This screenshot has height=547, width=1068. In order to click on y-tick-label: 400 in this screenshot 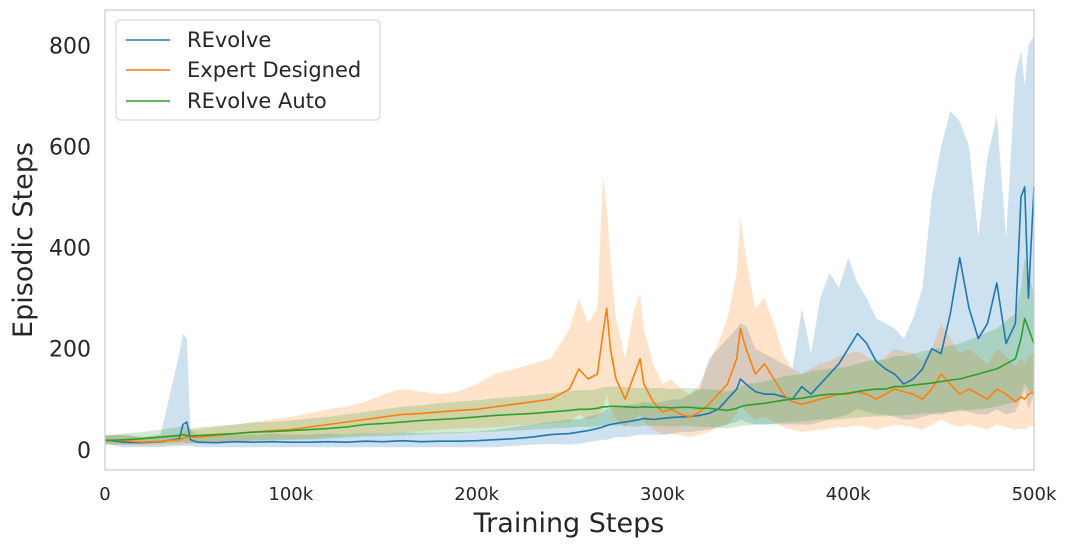, I will do `click(70, 249)`.